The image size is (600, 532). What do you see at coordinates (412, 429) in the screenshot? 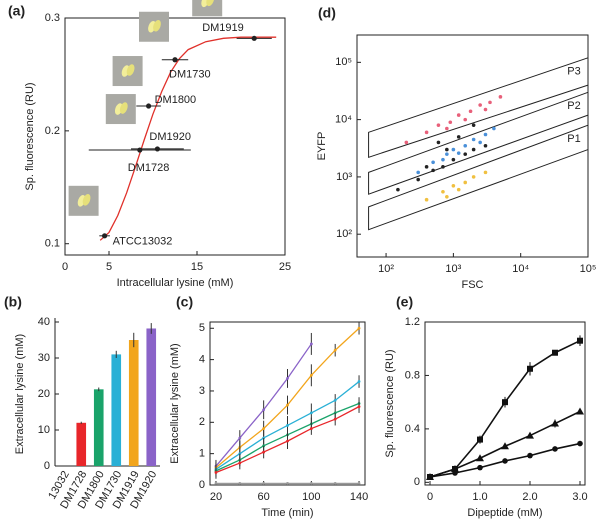
I see `y-tick-label: 0.4` at bounding box center [412, 429].